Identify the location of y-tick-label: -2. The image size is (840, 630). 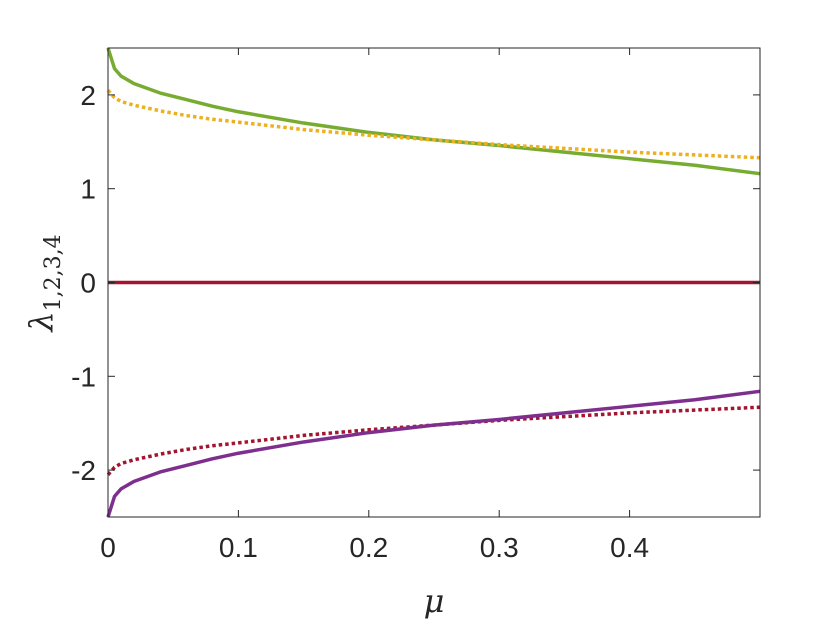
(83, 470).